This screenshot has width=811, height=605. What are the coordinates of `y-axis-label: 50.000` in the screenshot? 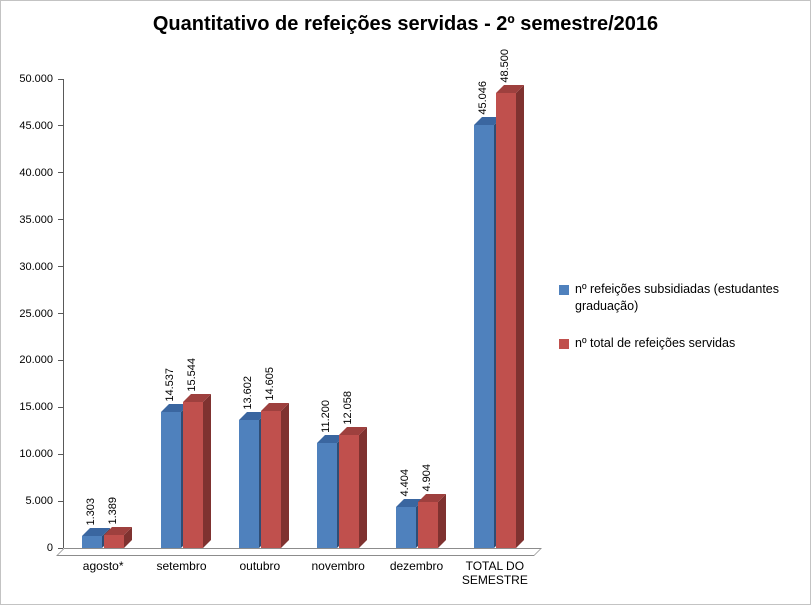 It's located at (36, 79).